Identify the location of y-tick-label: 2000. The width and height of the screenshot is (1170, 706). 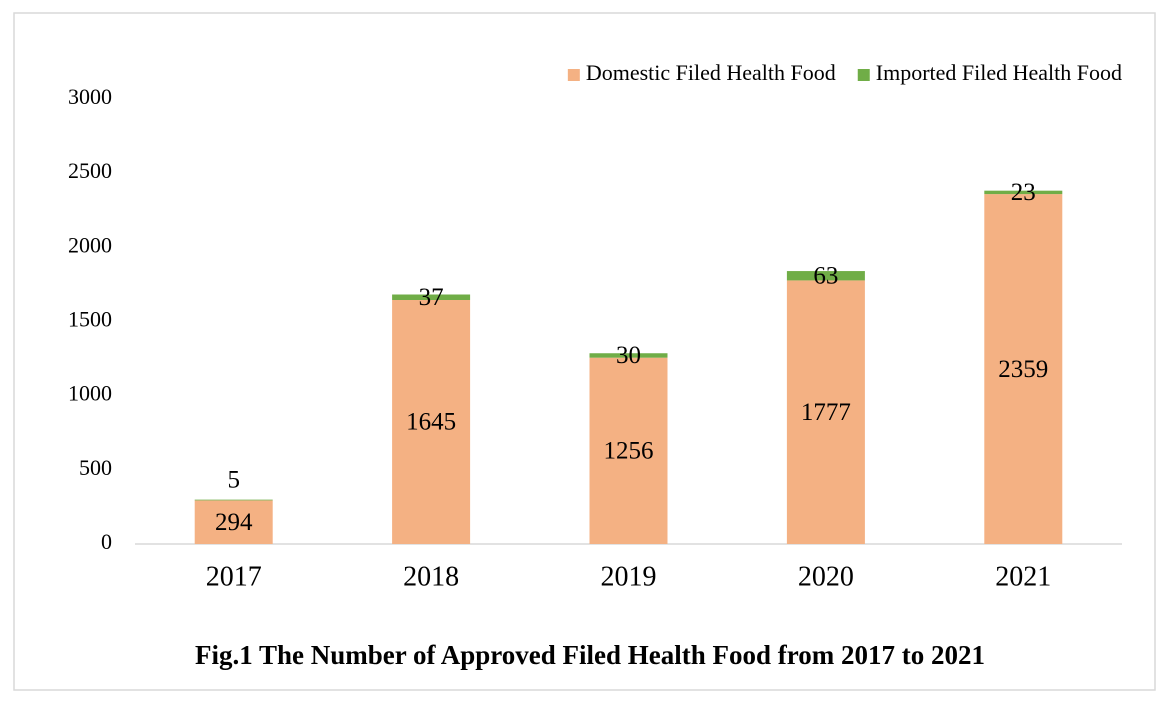
(90, 244).